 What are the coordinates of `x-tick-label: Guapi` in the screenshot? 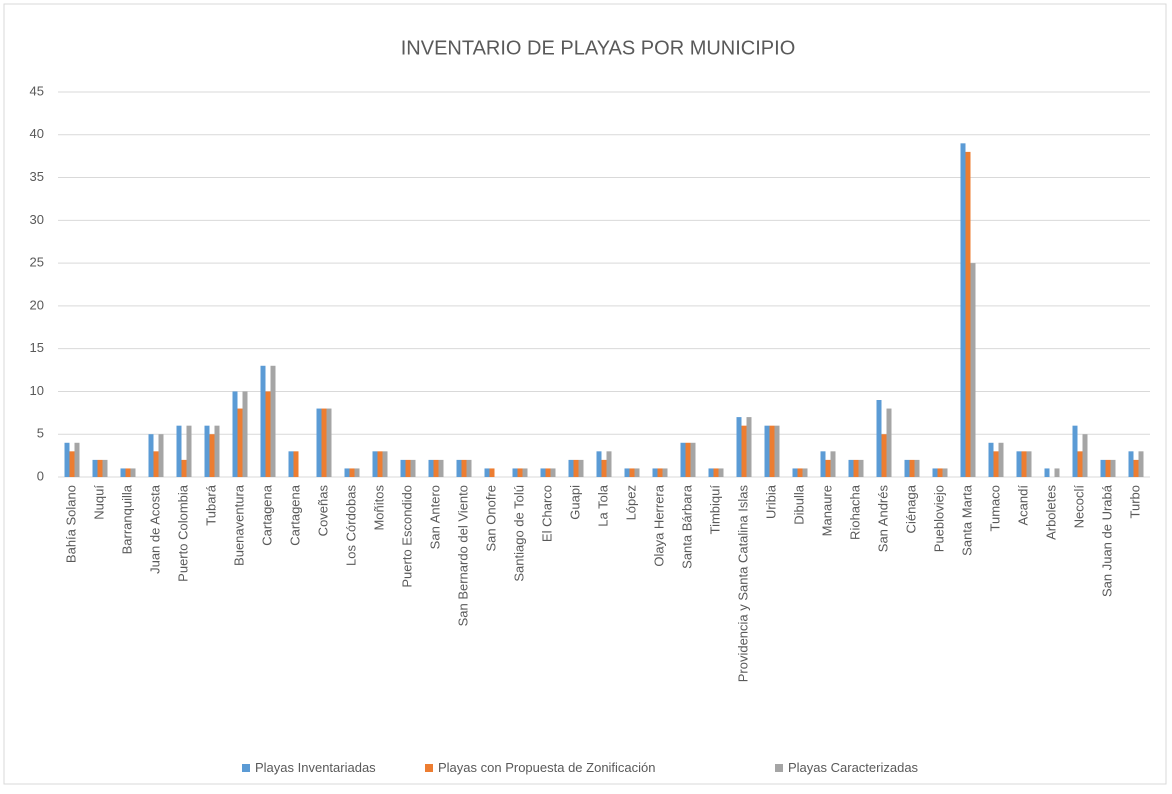 It's located at (574, 502).